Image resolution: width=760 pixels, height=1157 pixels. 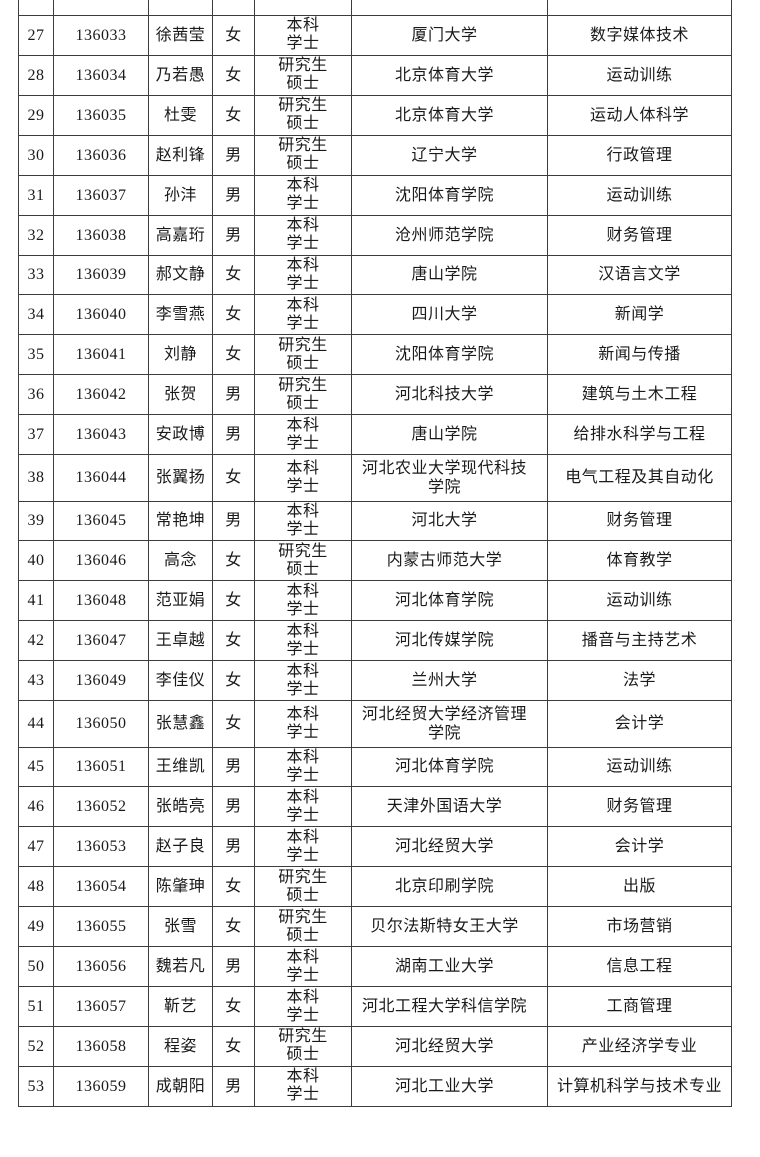 What do you see at coordinates (180, 435) in the screenshot?
I see `candidate-name-cell: 安政博` at bounding box center [180, 435].